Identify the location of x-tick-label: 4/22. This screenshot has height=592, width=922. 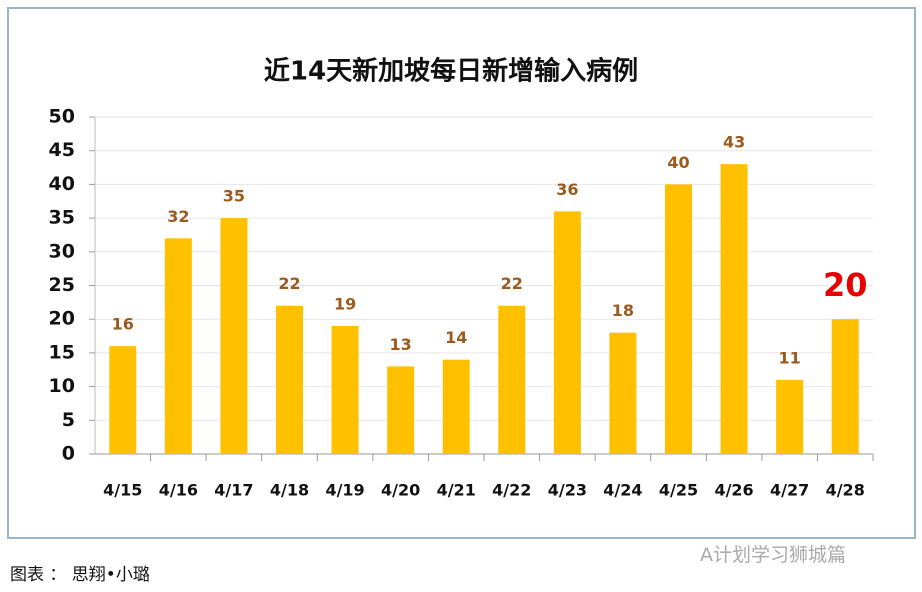
(511, 490).